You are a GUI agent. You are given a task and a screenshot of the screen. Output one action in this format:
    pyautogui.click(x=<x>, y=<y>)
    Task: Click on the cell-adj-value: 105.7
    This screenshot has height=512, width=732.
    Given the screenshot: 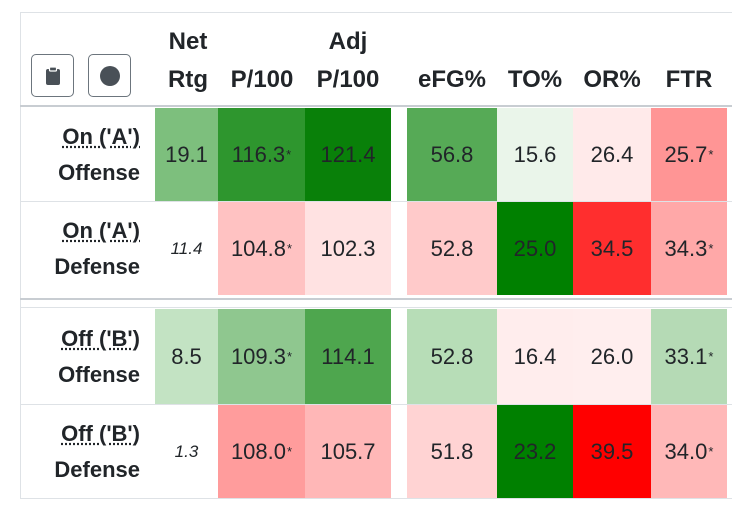 What is the action you would take?
    pyautogui.click(x=348, y=451)
    